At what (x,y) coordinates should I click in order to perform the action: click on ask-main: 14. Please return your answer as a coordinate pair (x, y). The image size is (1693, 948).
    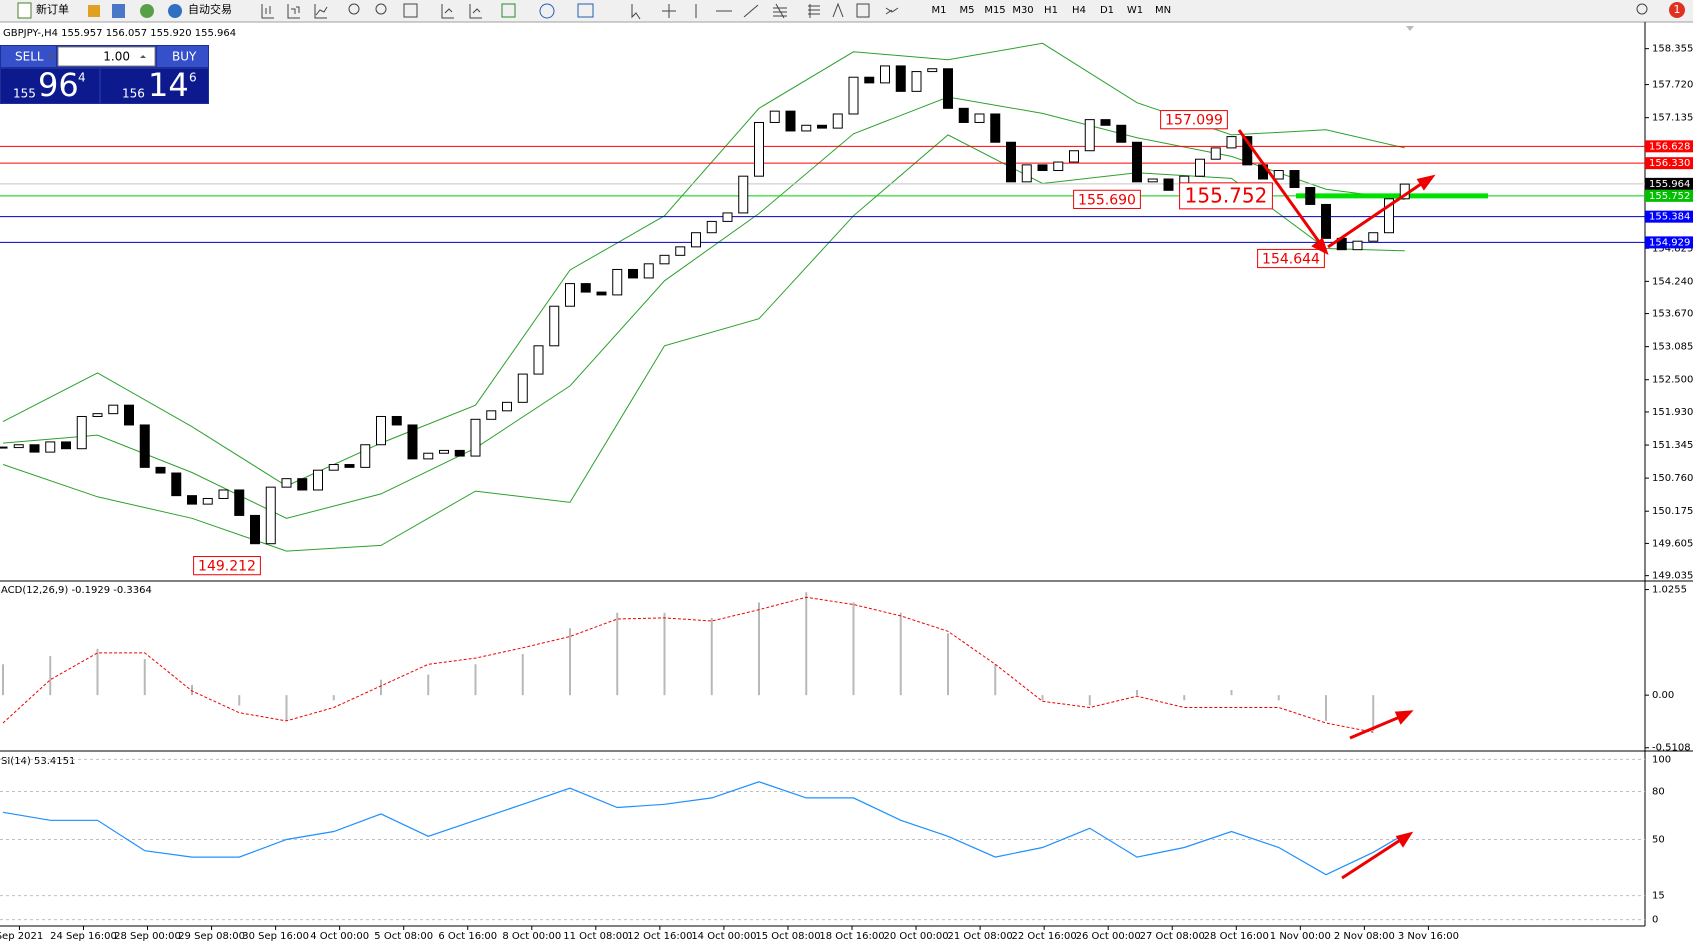
    Looking at the image, I should click on (168, 85).